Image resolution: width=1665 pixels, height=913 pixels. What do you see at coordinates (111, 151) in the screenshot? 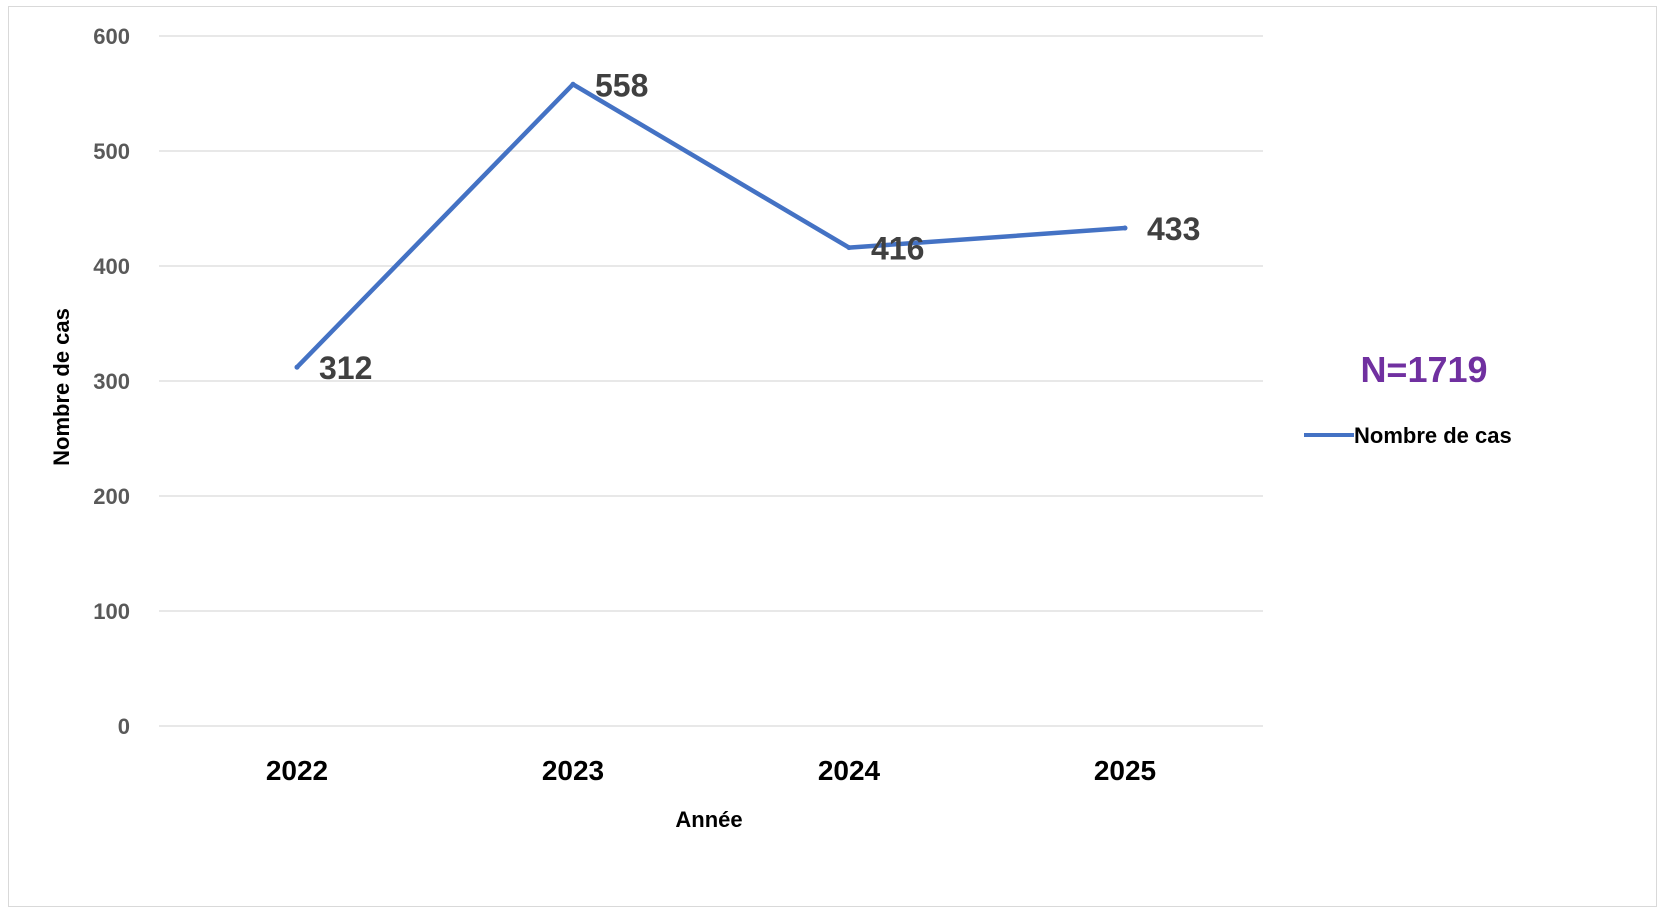
I see `y-tick-label: 500` at bounding box center [111, 151].